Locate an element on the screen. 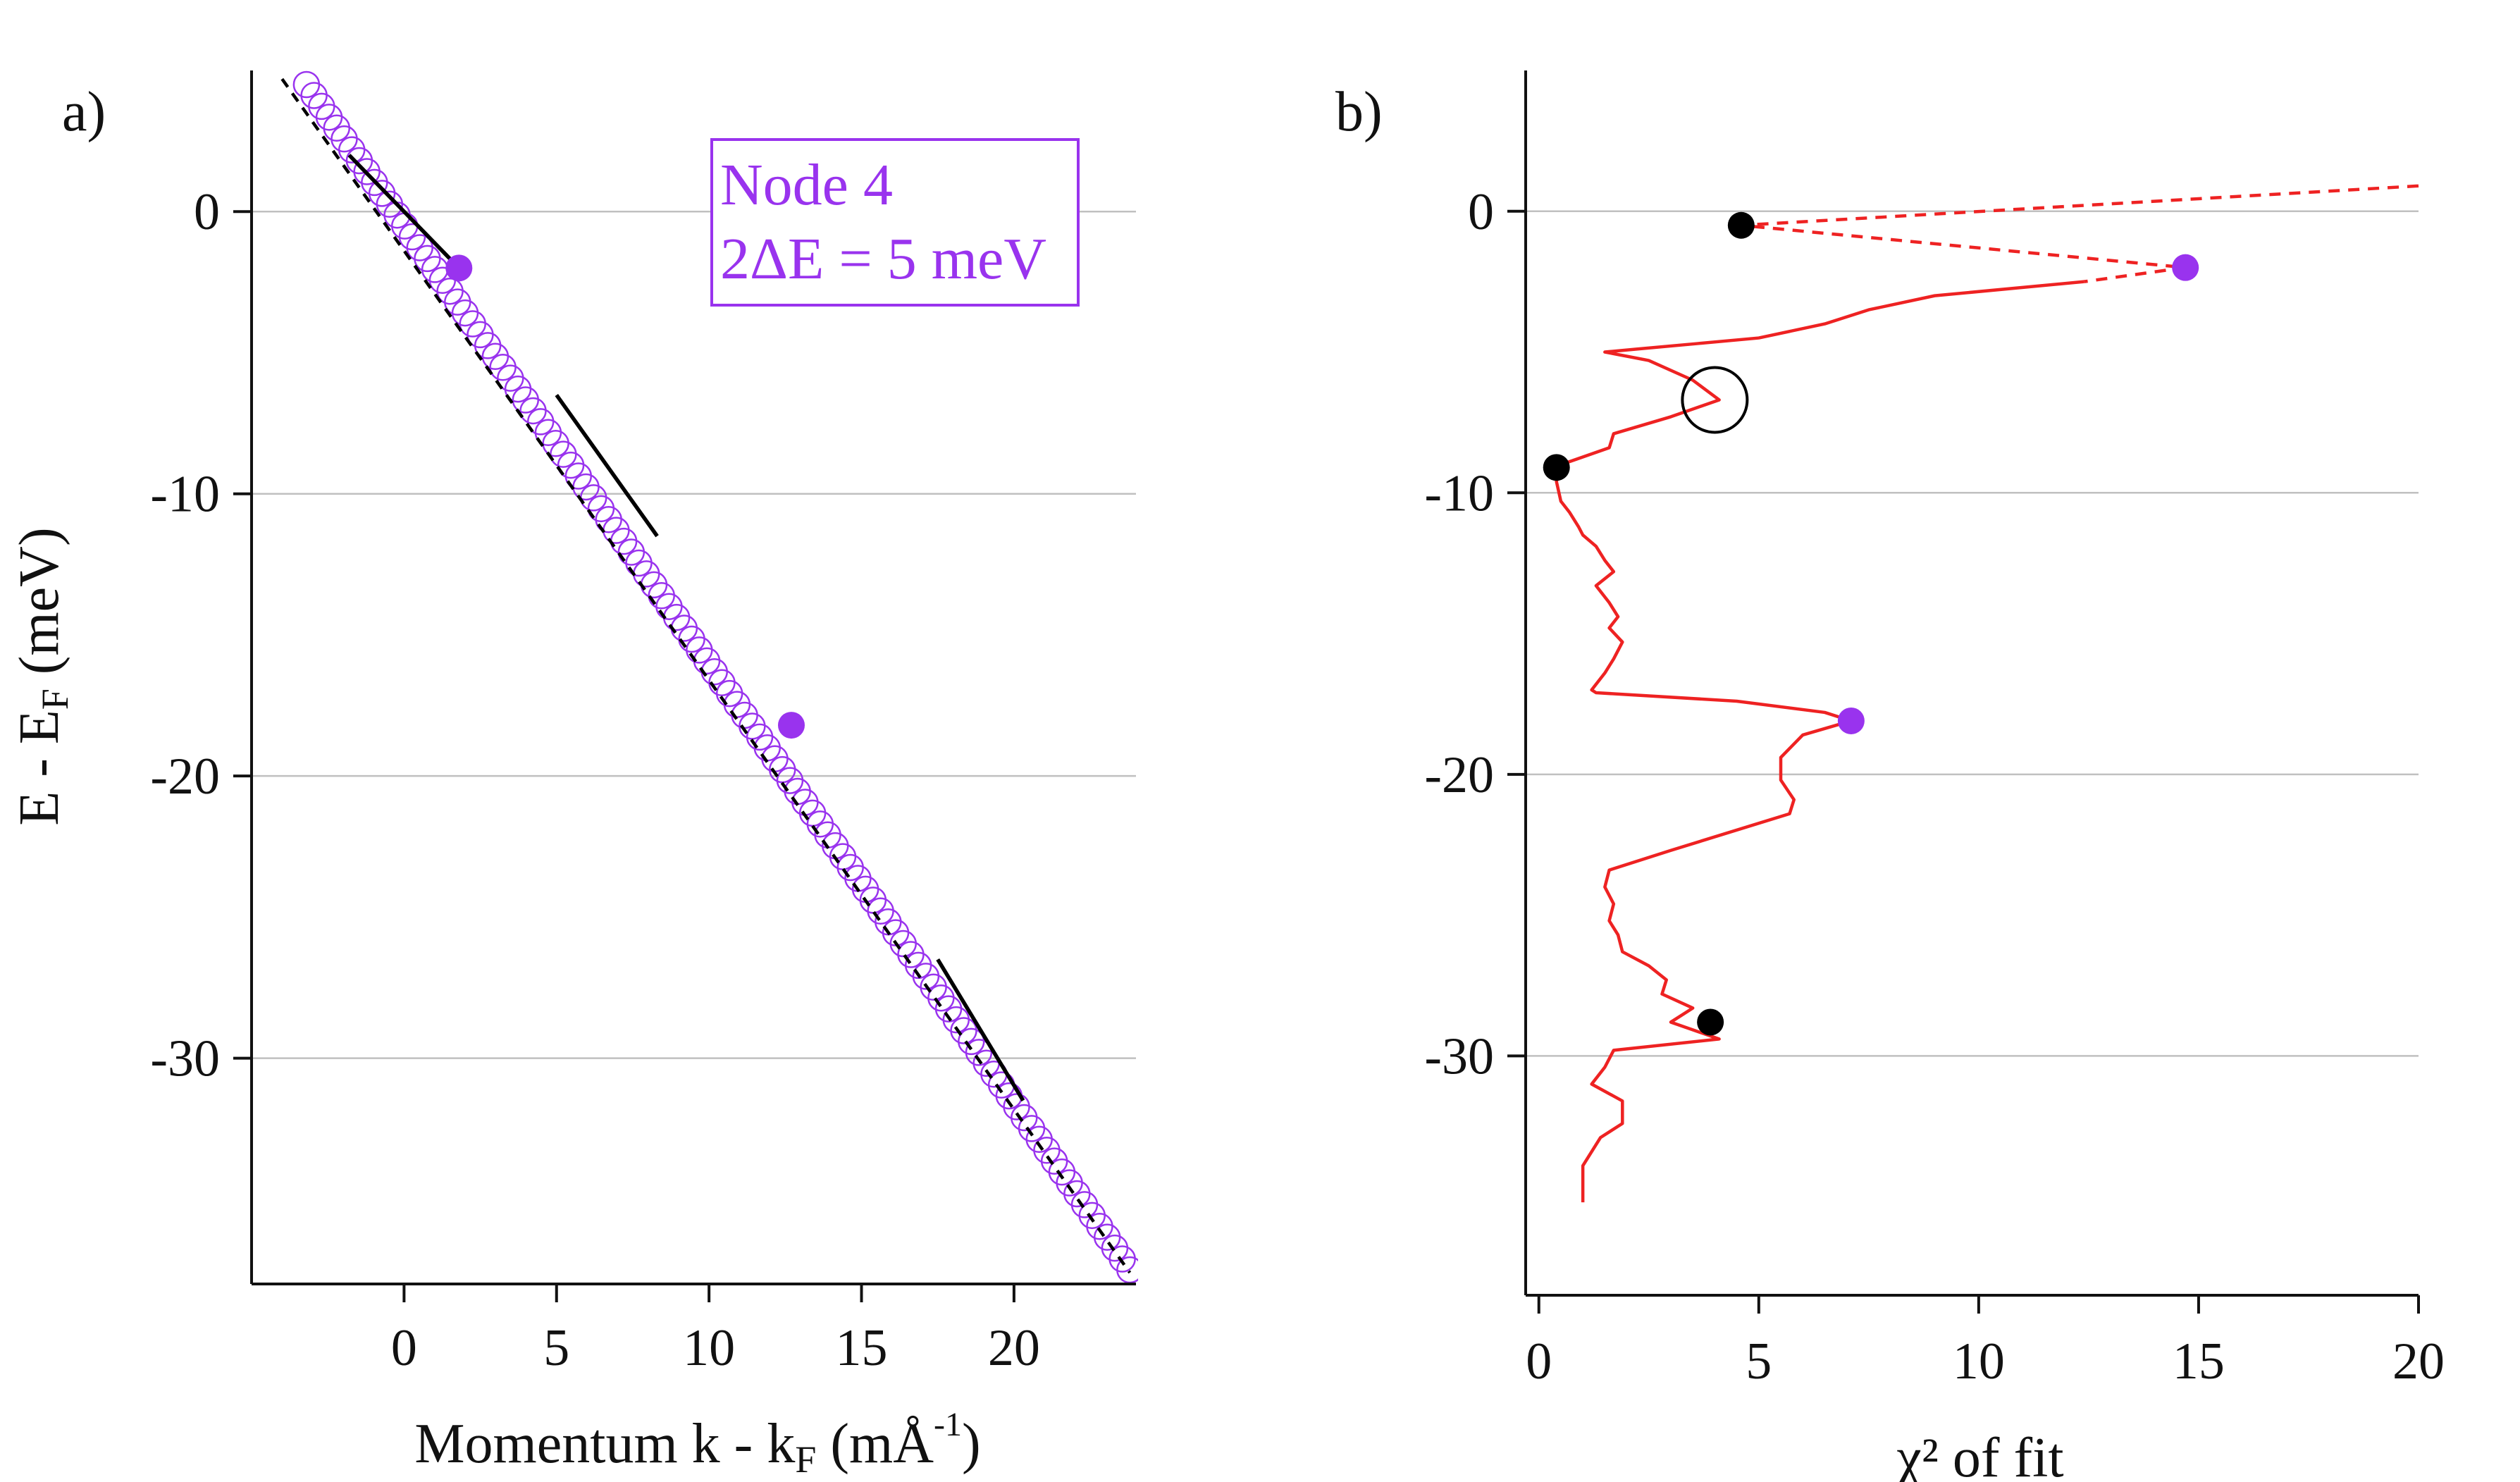  x-tick-label-a-15: 15 is located at coordinates (862, 1348).